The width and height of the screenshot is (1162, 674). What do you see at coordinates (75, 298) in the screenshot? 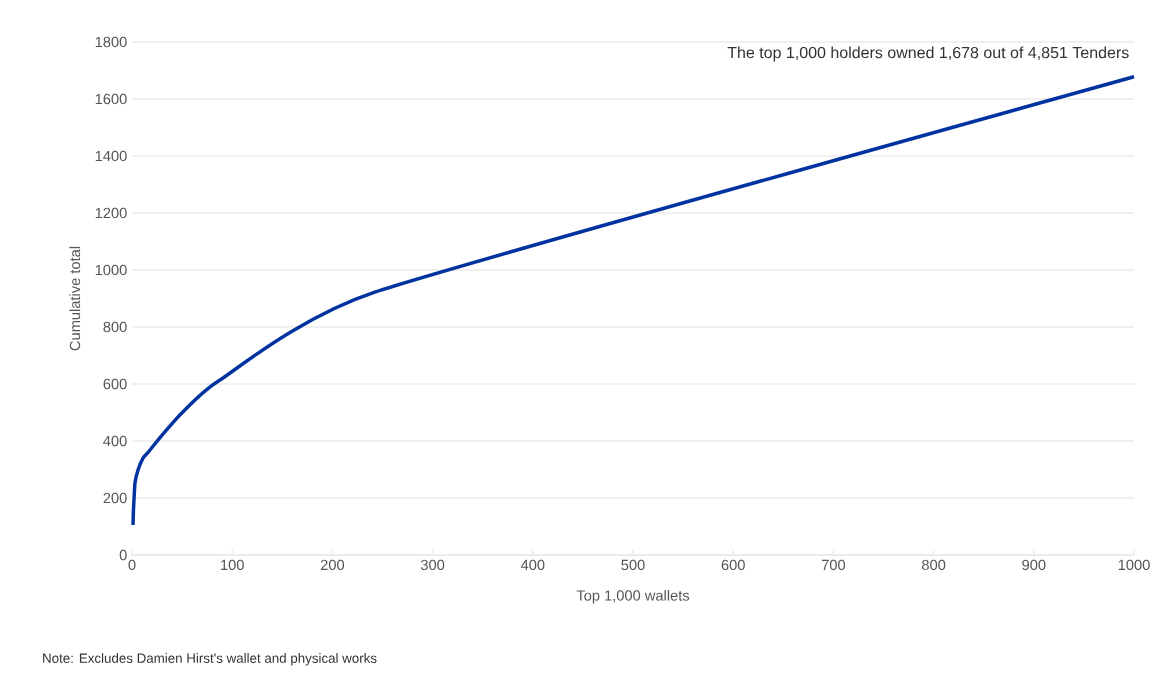
I see `y-axis-title: Cumulative total` at bounding box center [75, 298].